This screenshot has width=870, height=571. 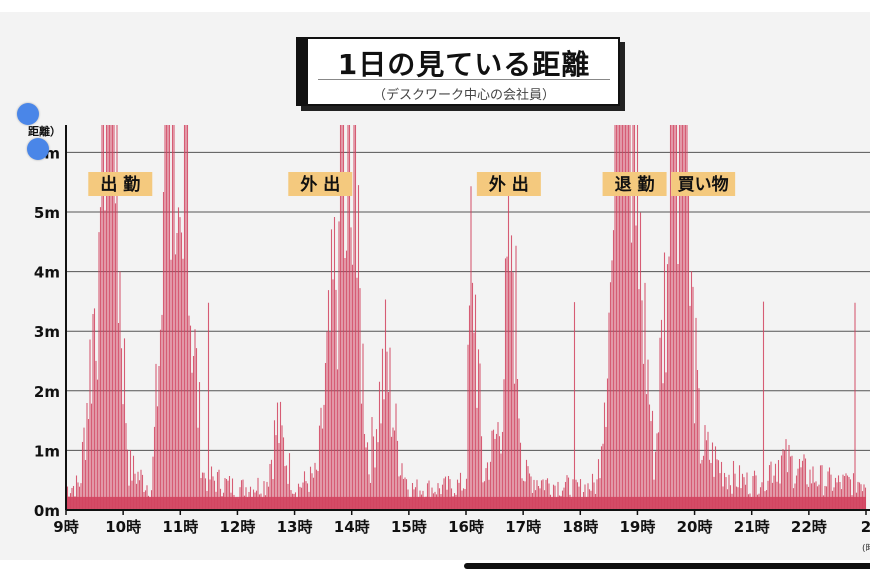 What do you see at coordinates (237, 527) in the screenshot?
I see `x-tick-label: 12時` at bounding box center [237, 527].